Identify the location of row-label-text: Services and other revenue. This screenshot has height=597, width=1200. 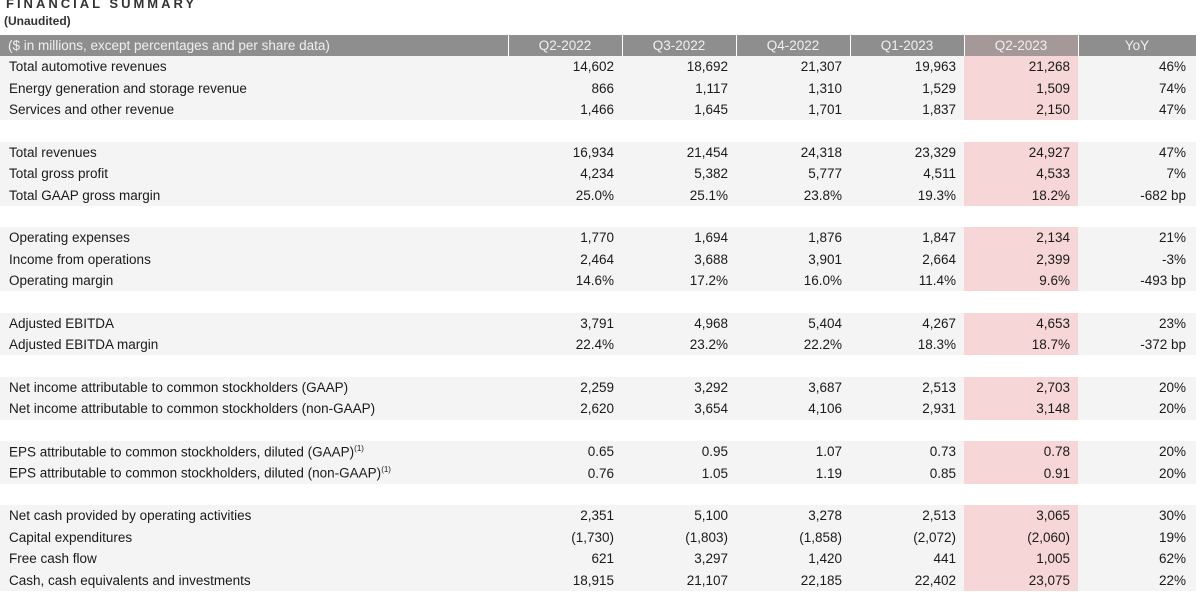
(92, 109).